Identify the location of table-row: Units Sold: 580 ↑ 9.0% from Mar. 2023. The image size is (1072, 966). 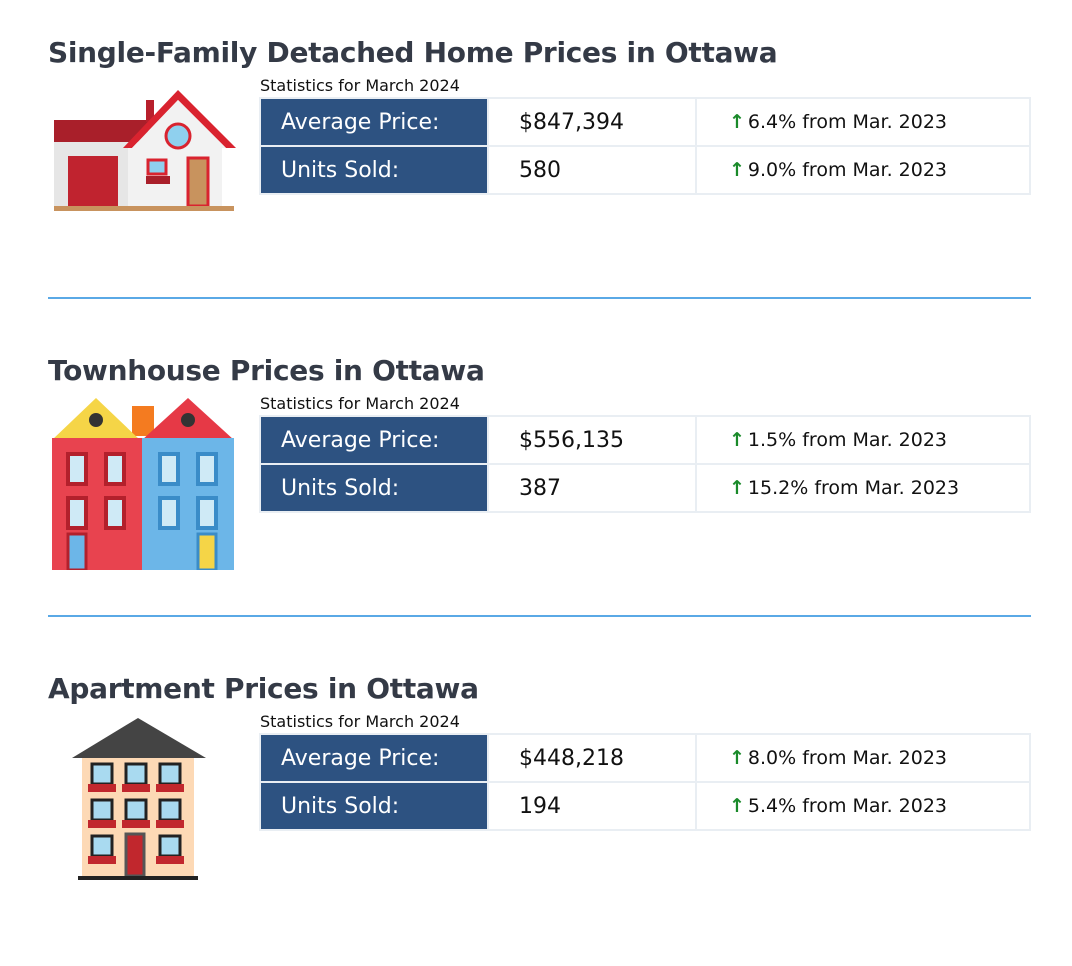
(645, 170).